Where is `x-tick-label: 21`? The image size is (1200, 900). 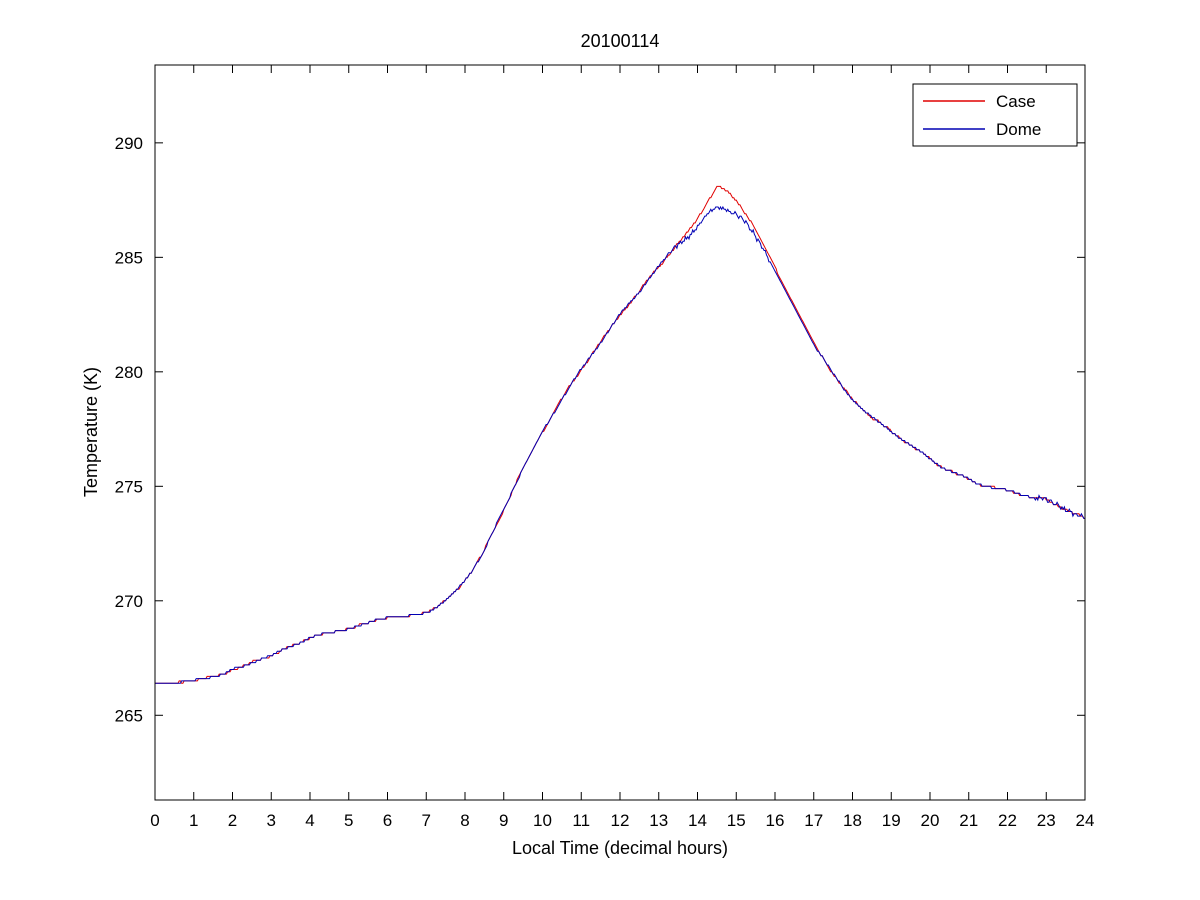 x-tick-label: 21 is located at coordinates (968, 820).